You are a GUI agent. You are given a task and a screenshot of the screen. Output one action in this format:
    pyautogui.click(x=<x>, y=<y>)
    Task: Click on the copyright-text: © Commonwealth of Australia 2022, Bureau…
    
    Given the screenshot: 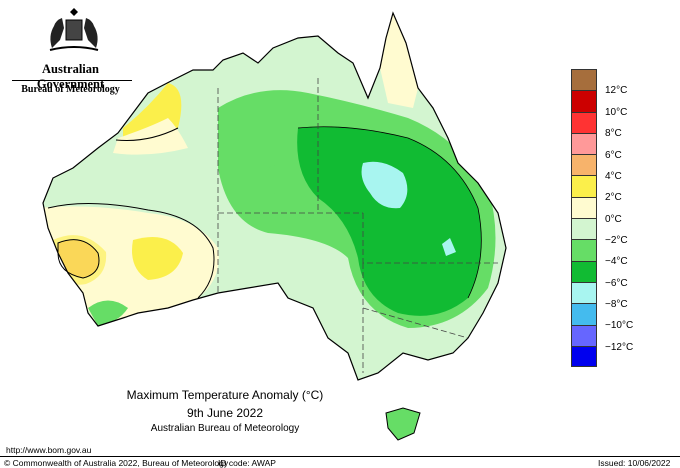 What is the action you would take?
    pyautogui.click(x=116, y=463)
    